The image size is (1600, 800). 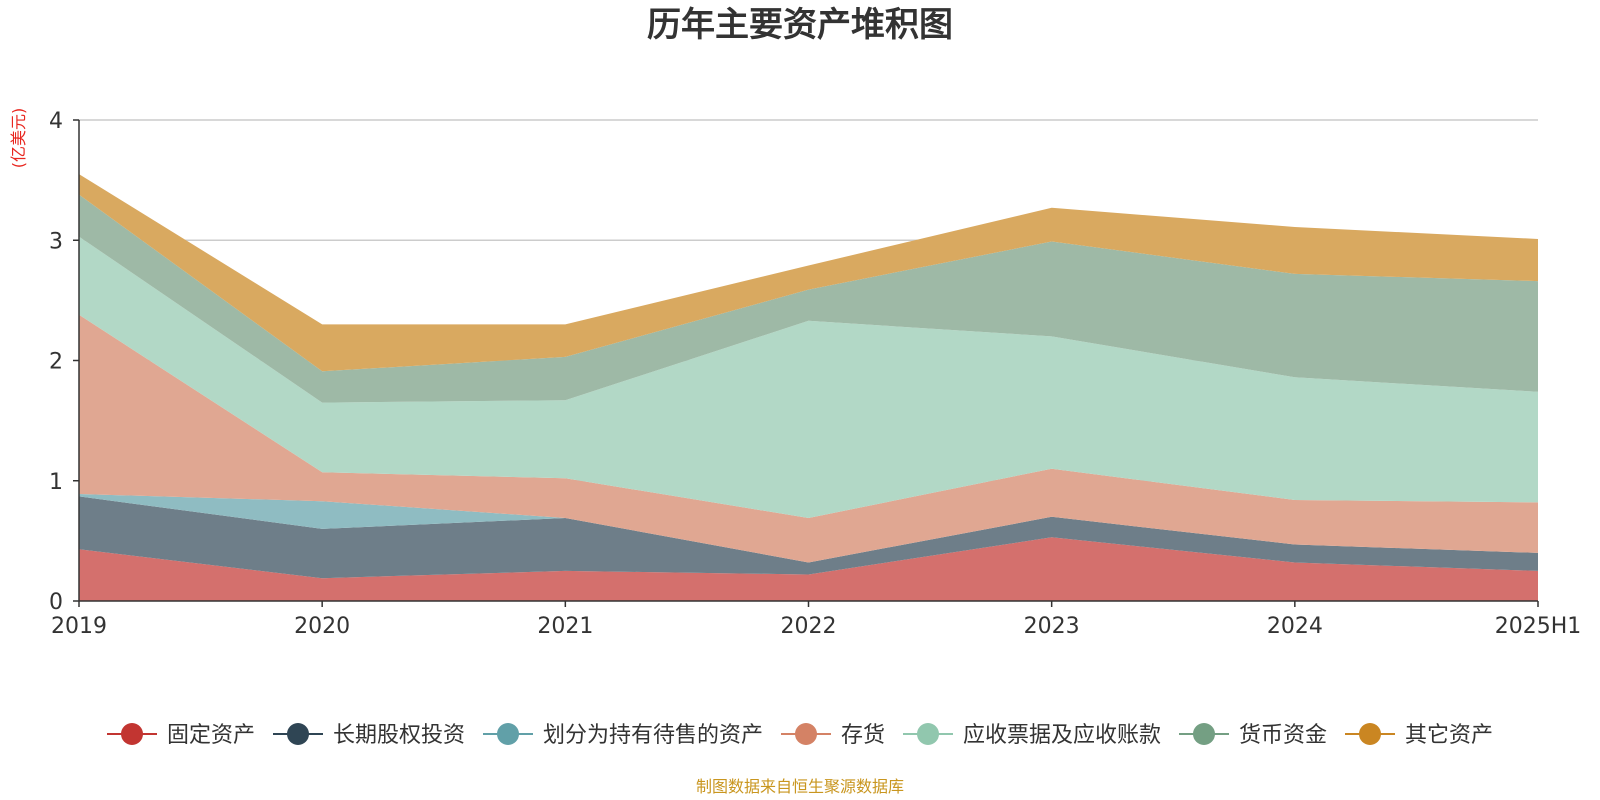 What do you see at coordinates (1449, 735) in the screenshot?
I see `legend-label: 其它资产` at bounding box center [1449, 735].